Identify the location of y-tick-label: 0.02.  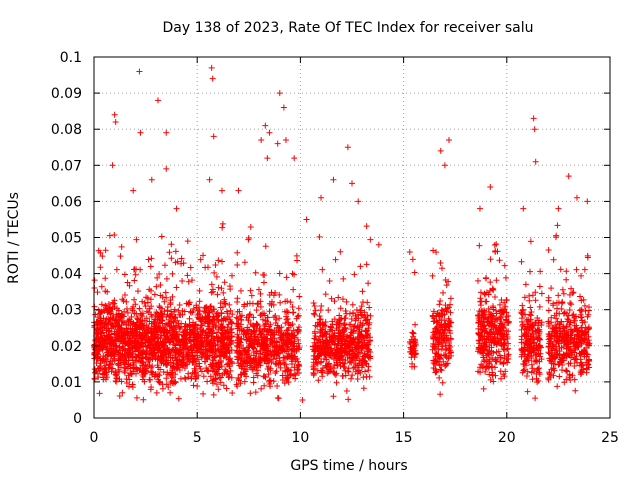
(66, 347).